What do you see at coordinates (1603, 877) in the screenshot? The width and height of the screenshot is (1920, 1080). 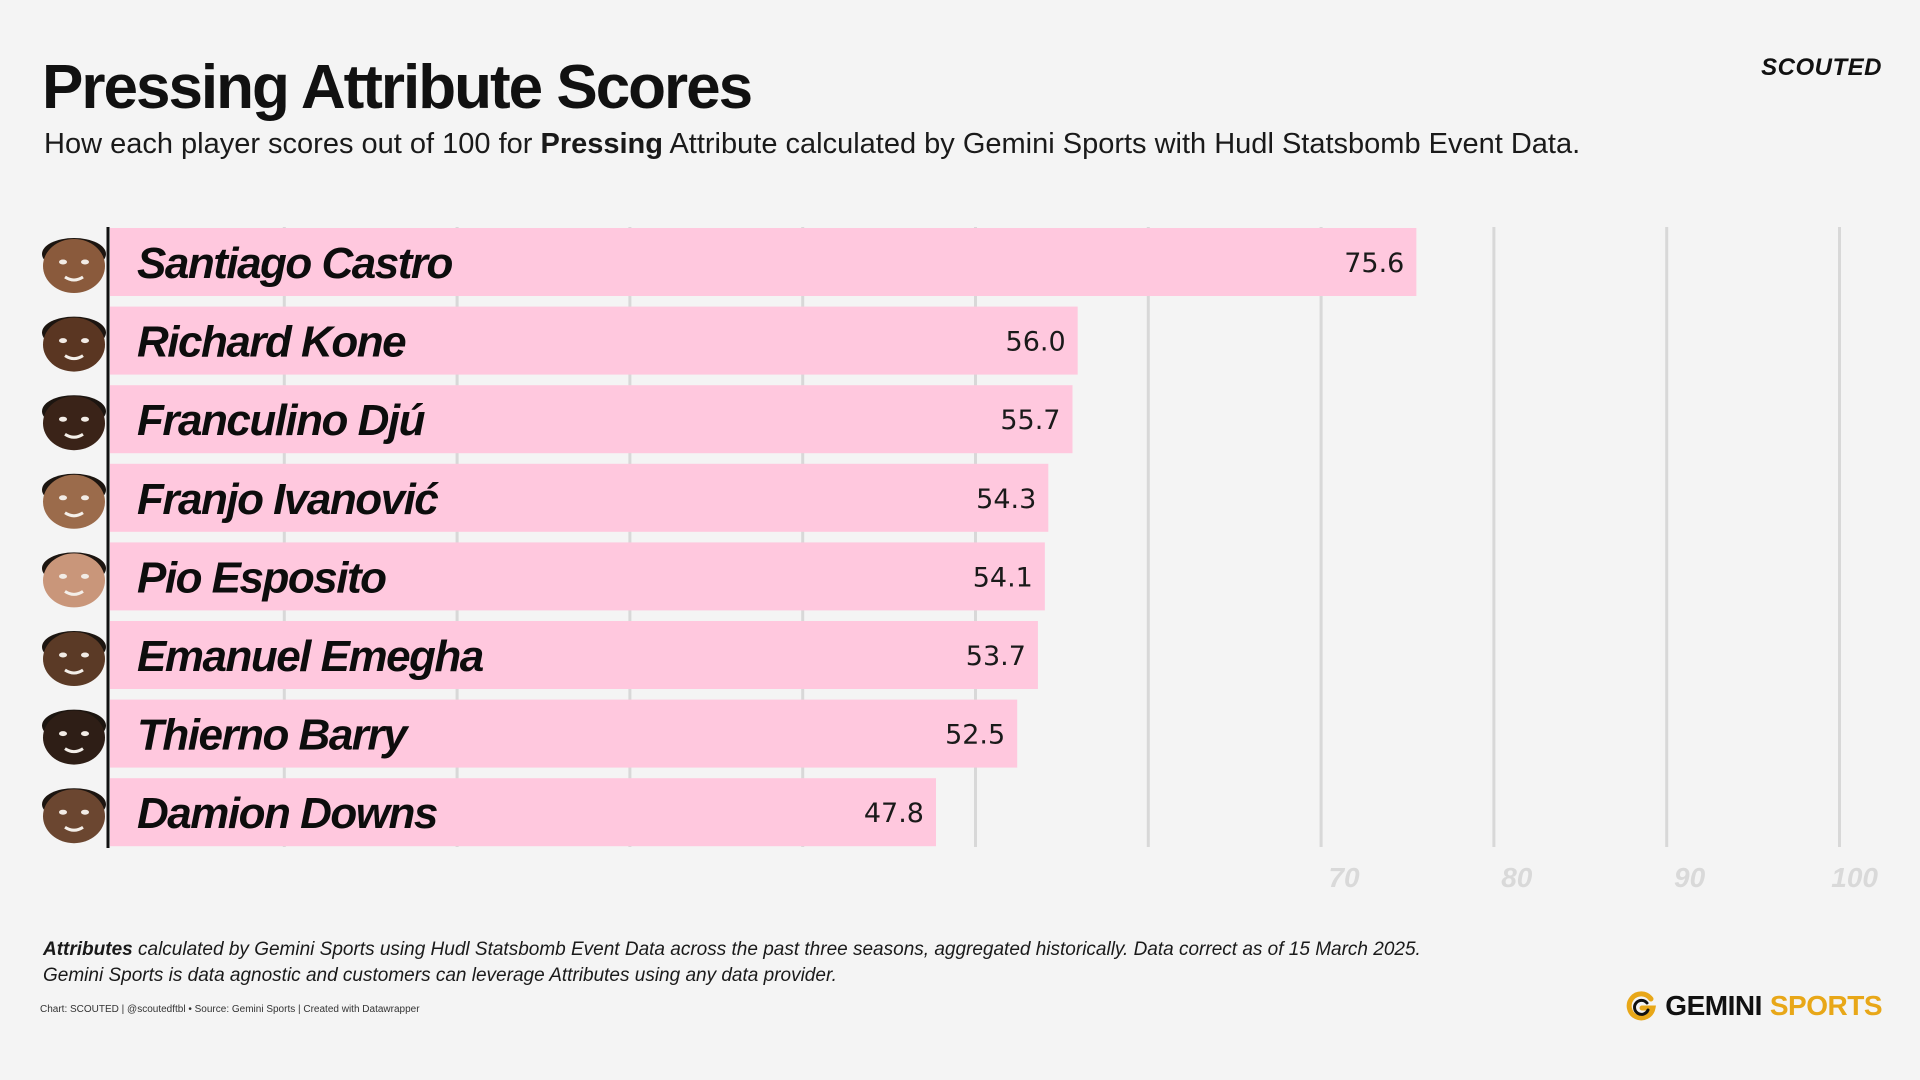 I see `tick-label-layer: 70 80 90 100` at bounding box center [1603, 877].